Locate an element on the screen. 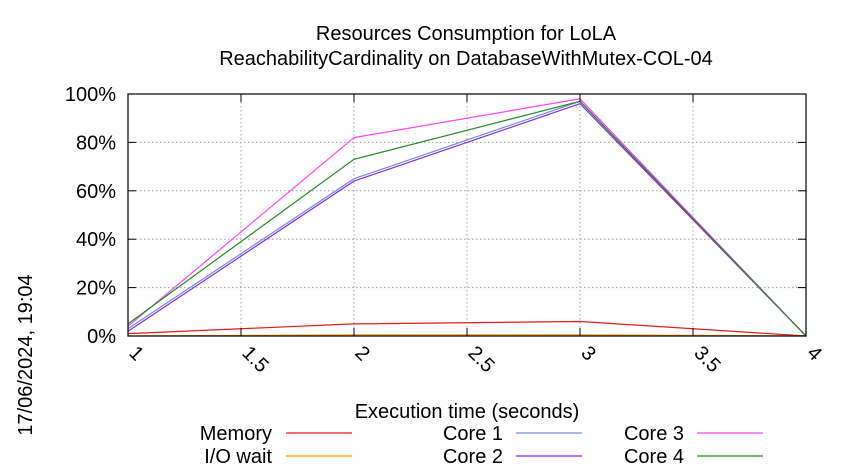 Image resolution: width=850 pixels, height=475 pixels. y-tick-label: 60% is located at coordinates (96, 192).